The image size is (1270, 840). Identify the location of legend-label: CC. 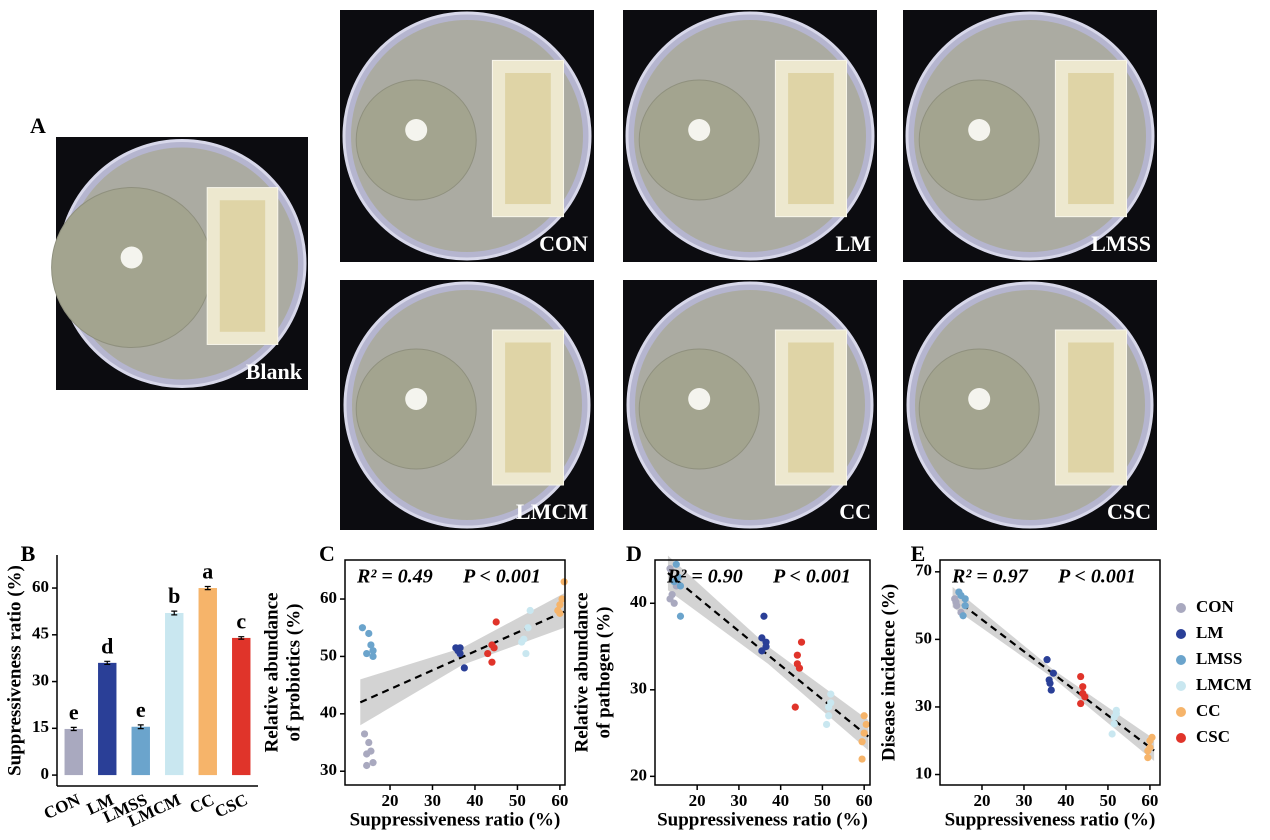
(1208, 710).